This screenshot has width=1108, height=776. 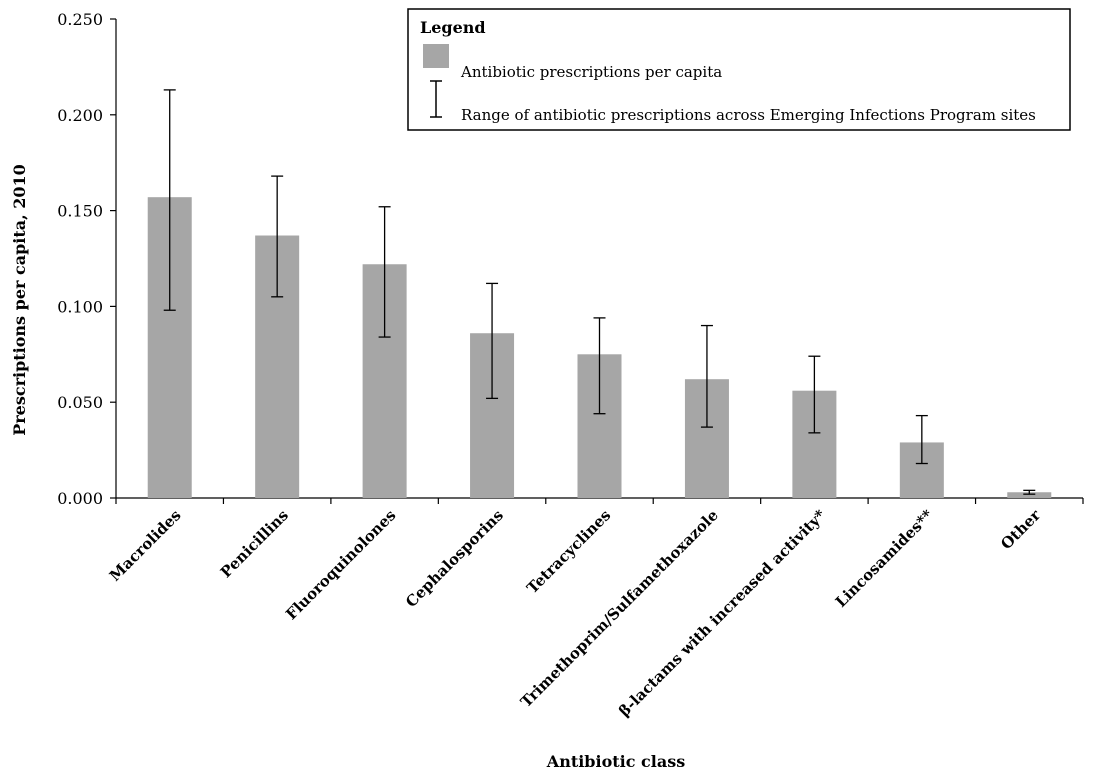 What do you see at coordinates (254, 543) in the screenshot?
I see `x-category-label: Penicillins` at bounding box center [254, 543].